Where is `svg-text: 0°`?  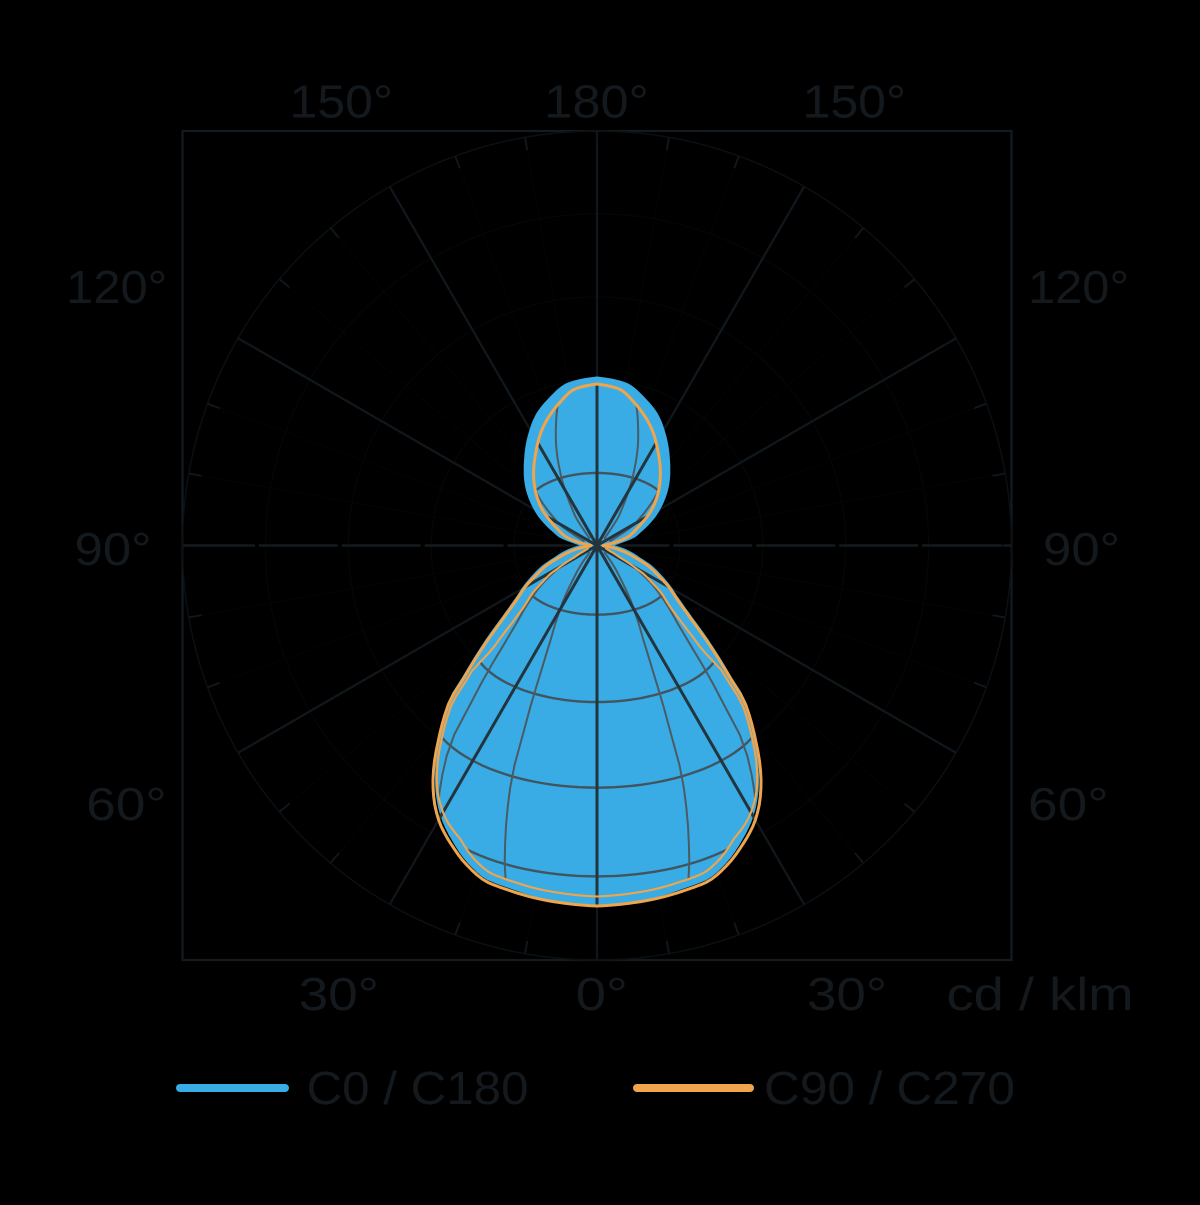
svg-text: 0° is located at coordinates (602, 994).